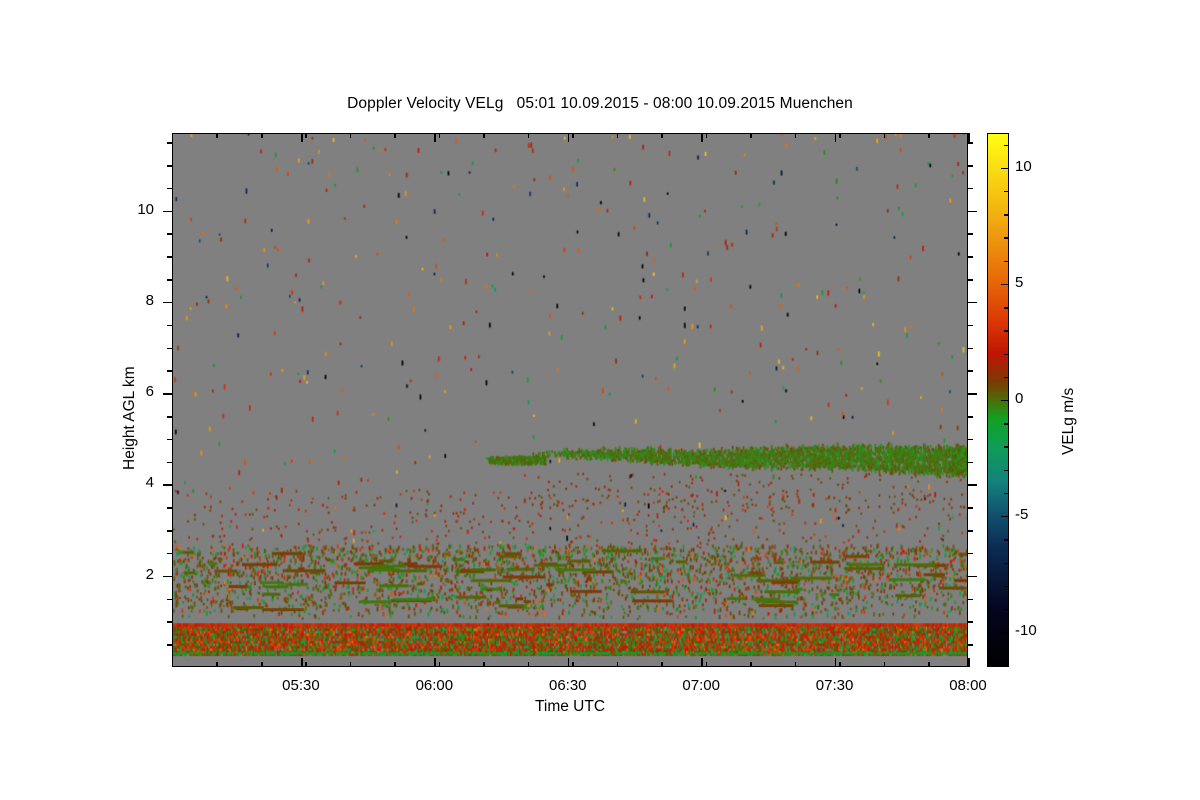 This screenshot has width=1200, height=800. What do you see at coordinates (145, 209) in the screenshot?
I see `y-tick-label: 10` at bounding box center [145, 209].